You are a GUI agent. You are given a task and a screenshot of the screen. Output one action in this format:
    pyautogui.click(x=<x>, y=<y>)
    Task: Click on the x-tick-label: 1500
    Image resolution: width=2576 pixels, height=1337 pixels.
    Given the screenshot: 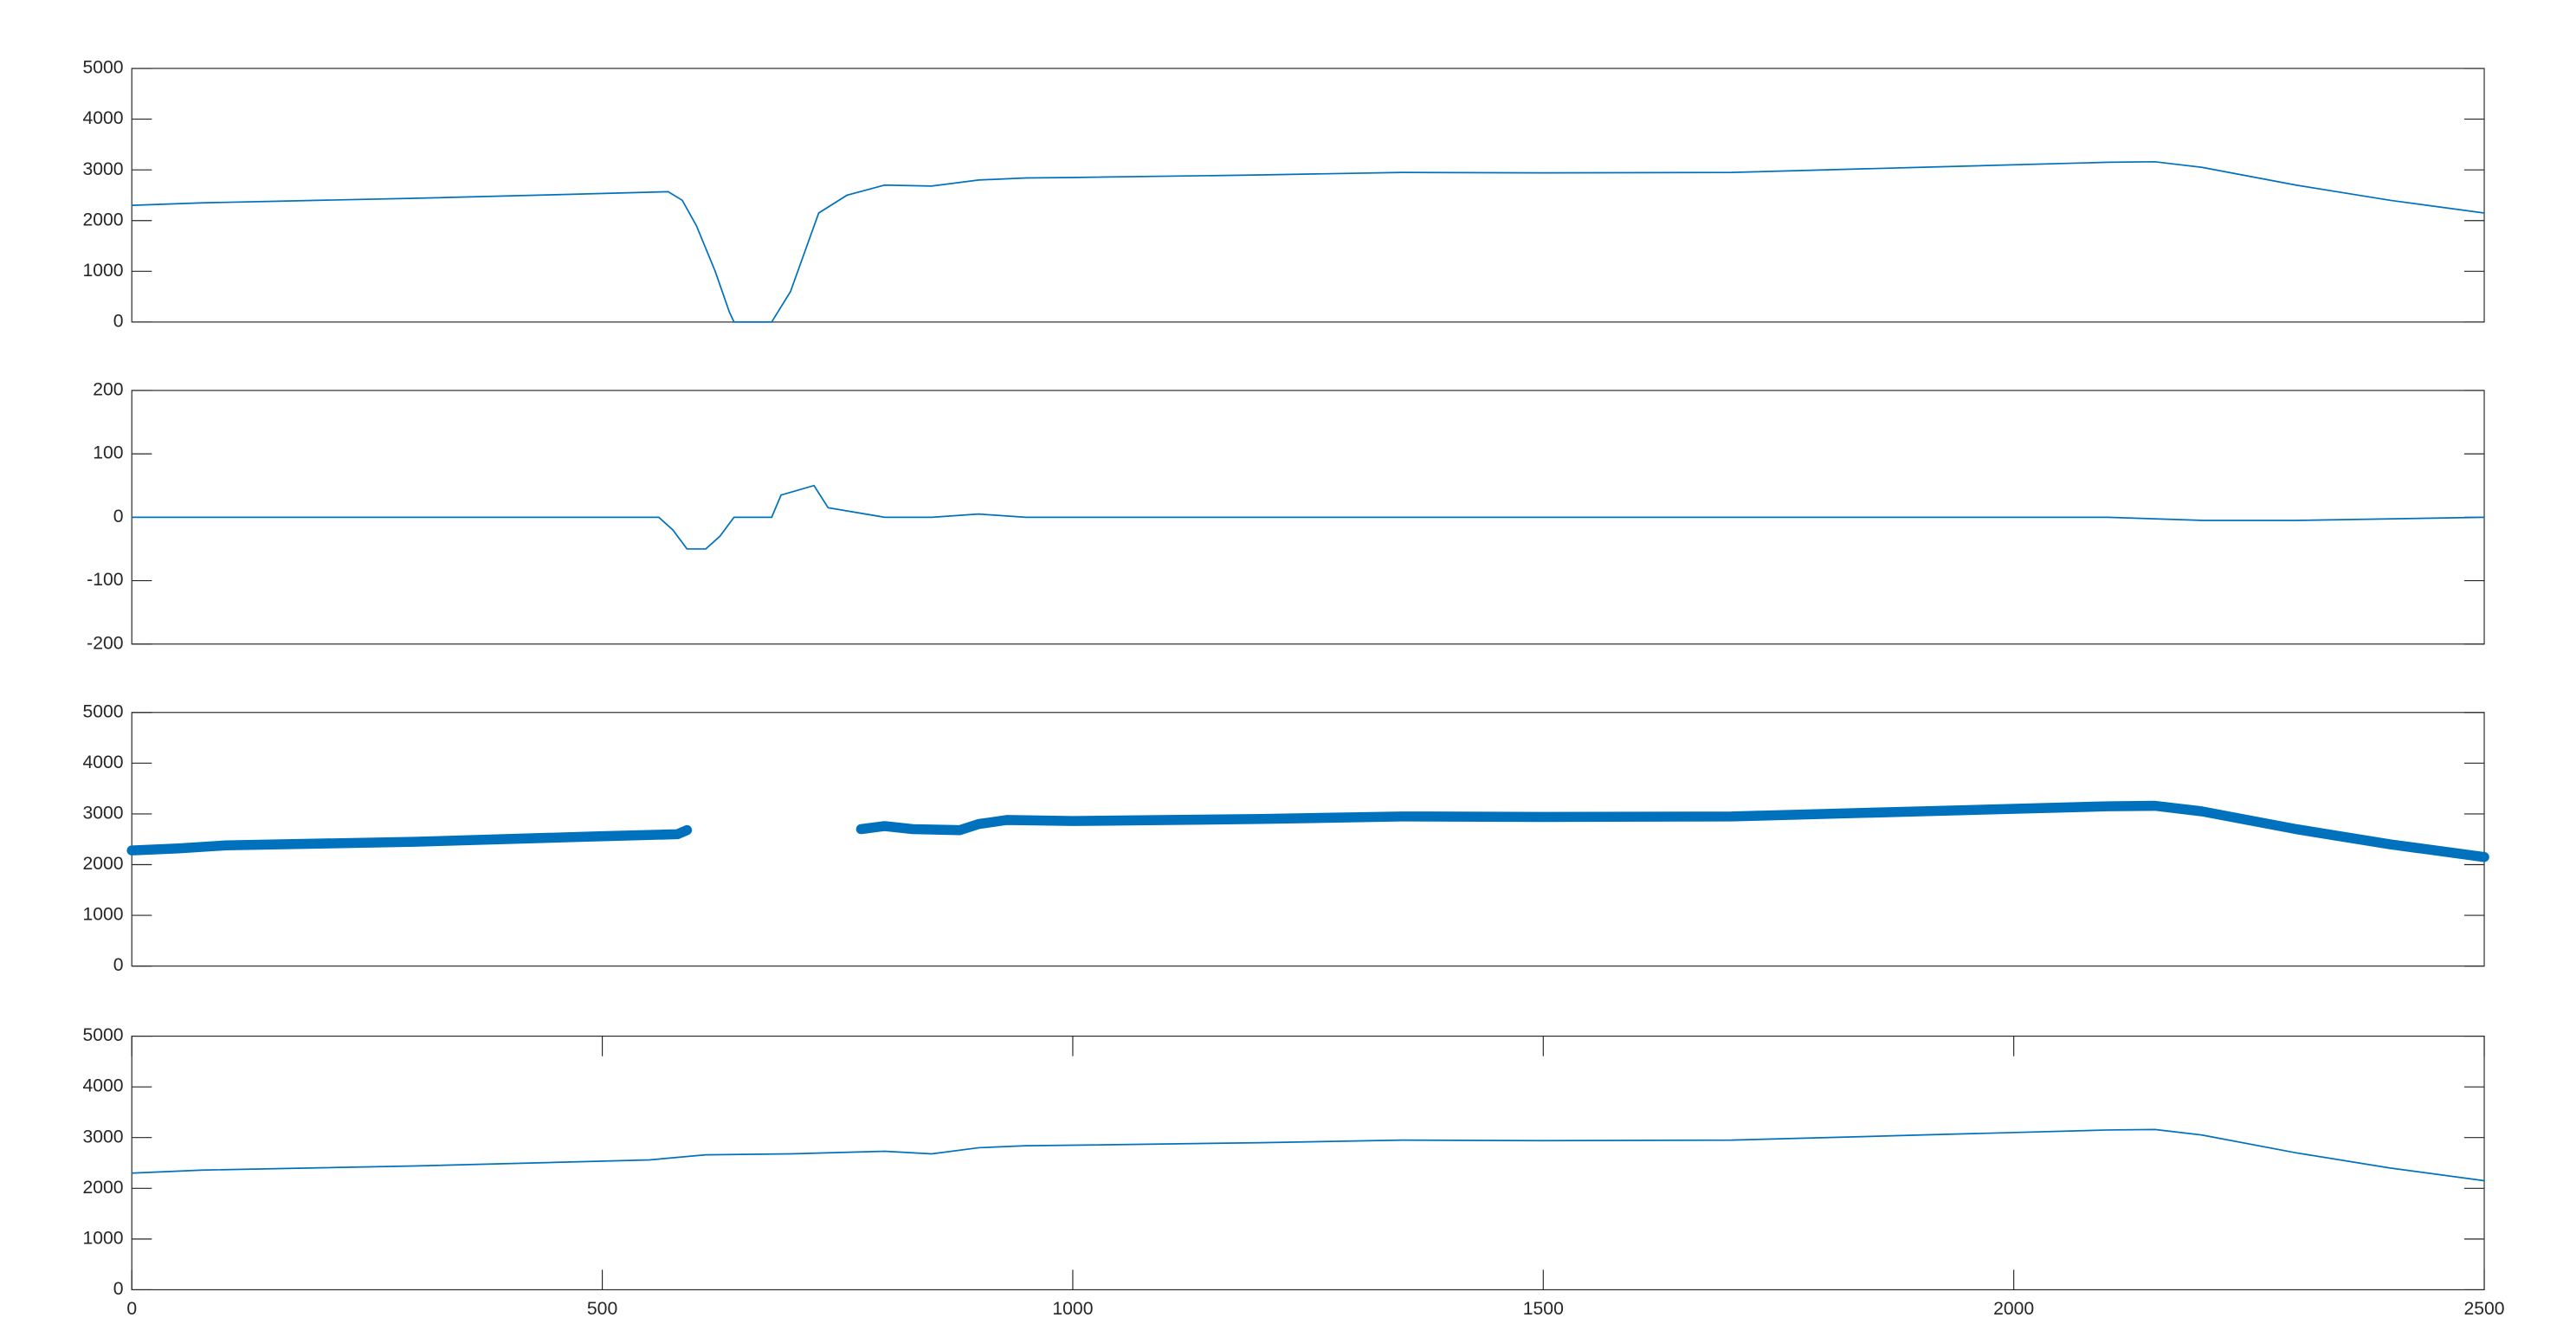 What is the action you would take?
    pyautogui.click(x=1543, y=1309)
    